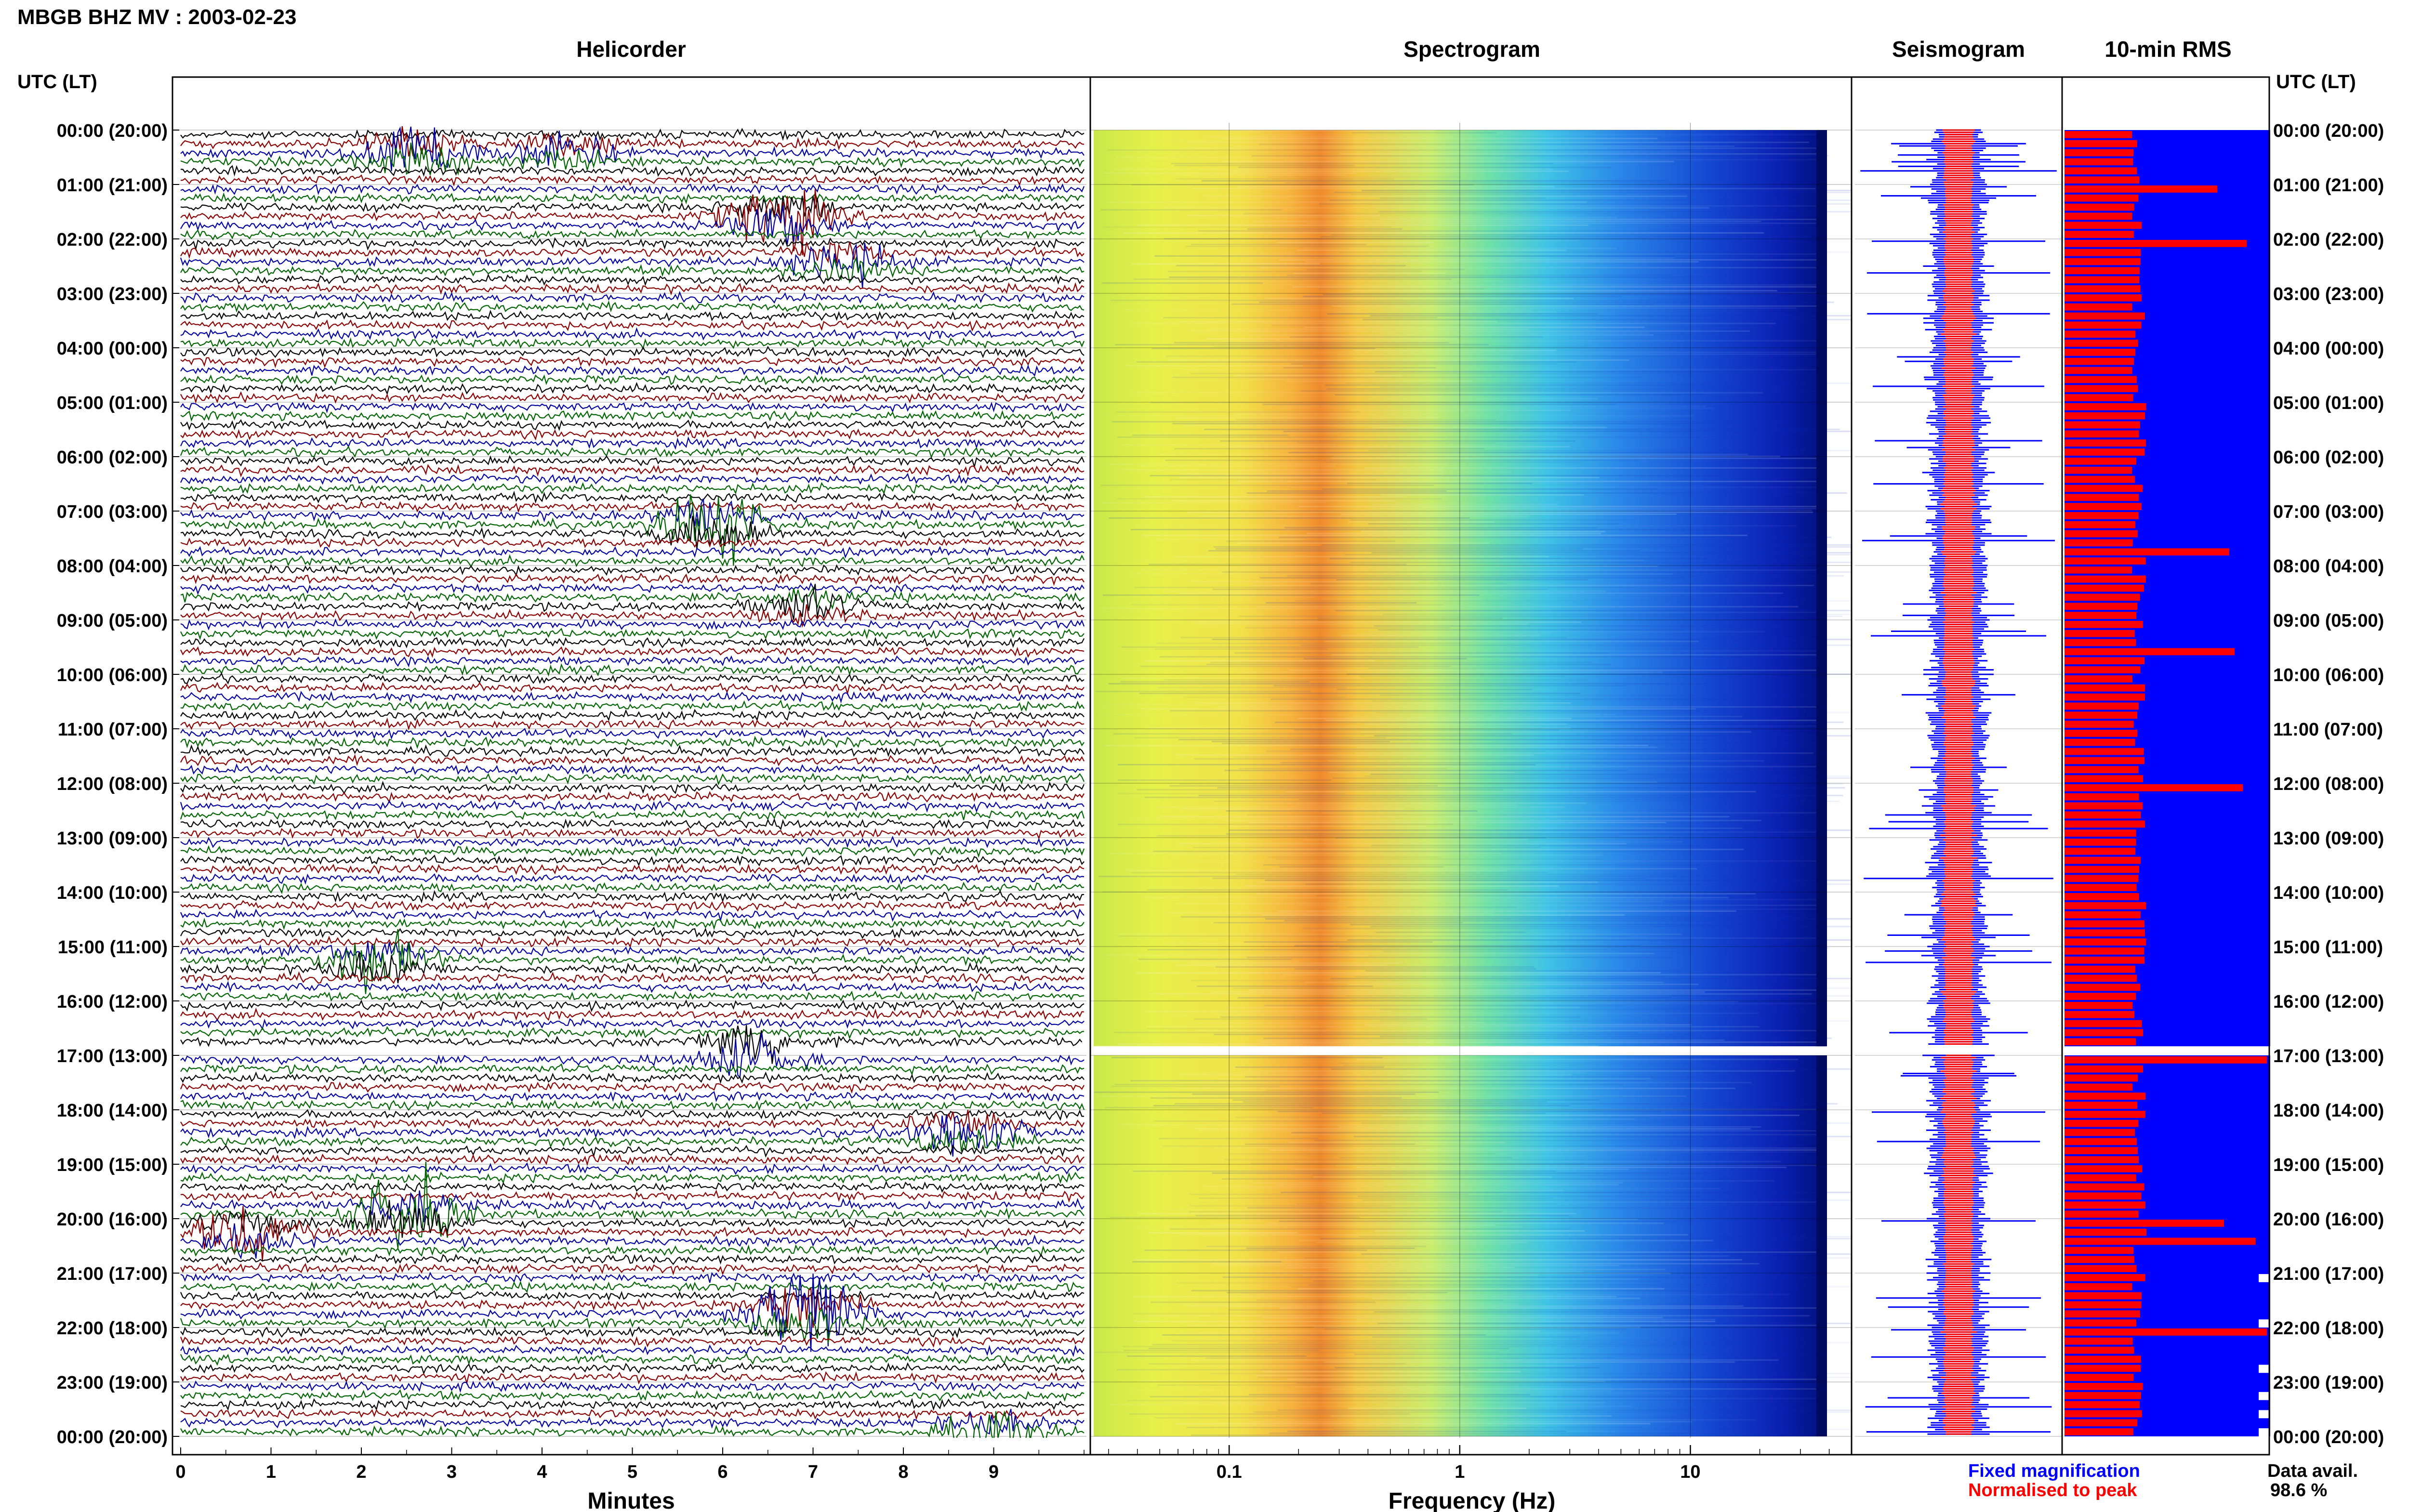 The image size is (2409, 1512). Describe the element at coordinates (113, 947) in the screenshot. I see `utc-hour-label: 15:00 (11:00)` at that location.